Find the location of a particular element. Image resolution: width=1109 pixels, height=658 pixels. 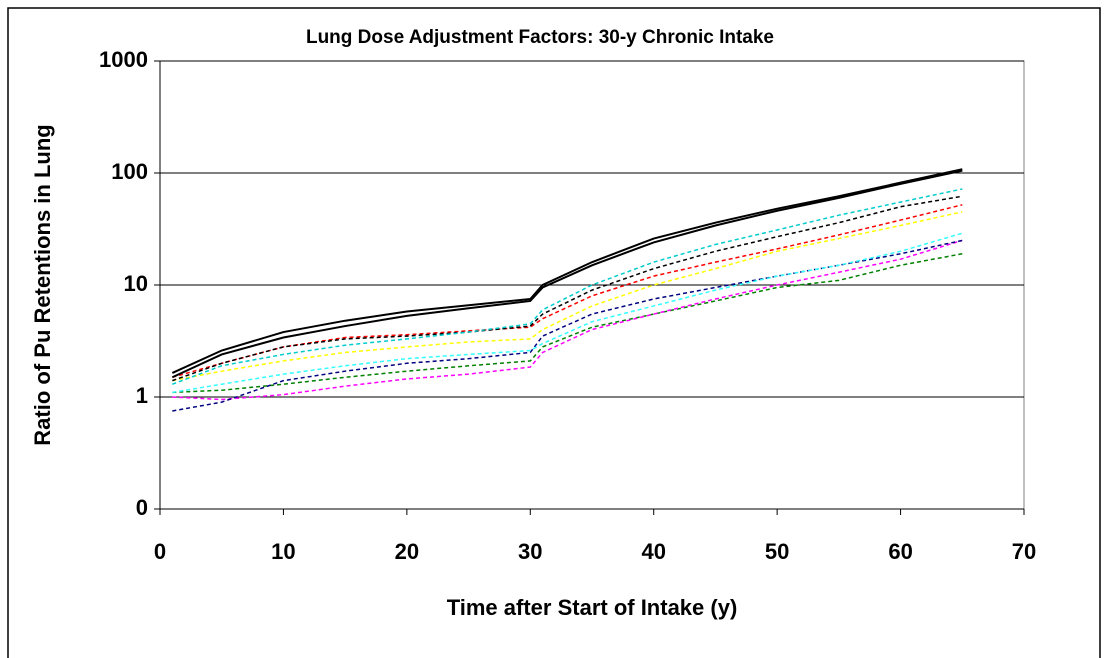

y-tick-label: 1000 is located at coordinates (123, 59).